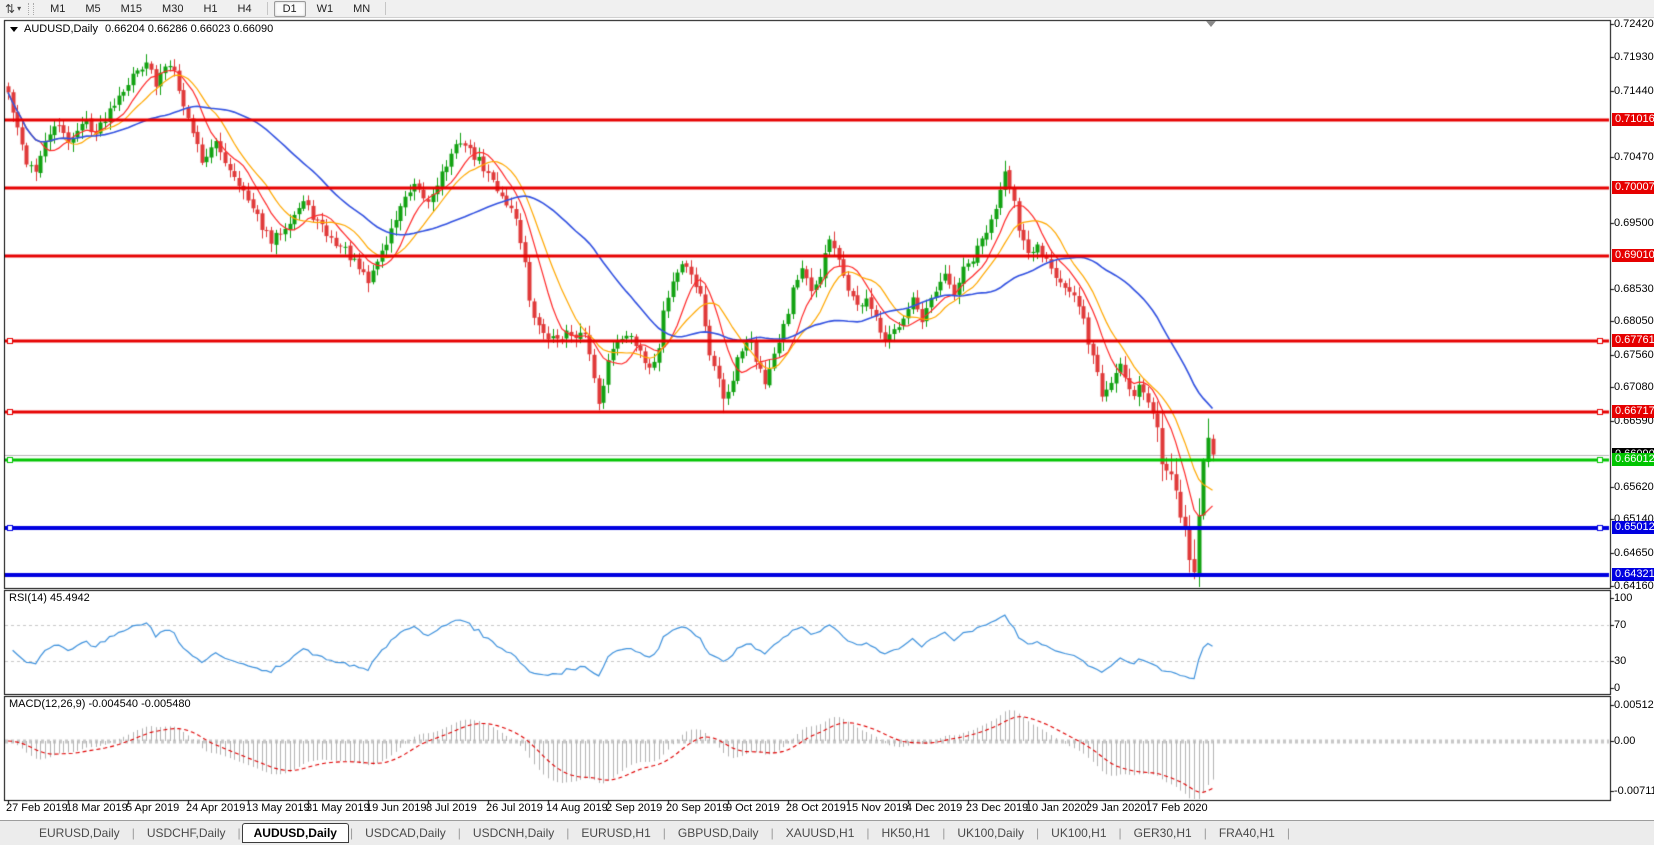 This screenshot has width=1654, height=845. Describe the element at coordinates (277, 808) in the screenshot. I see `date-axis-label: 13 May 2019` at that location.